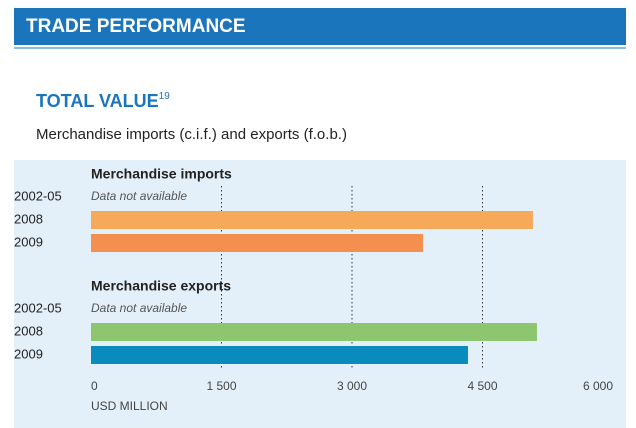 The height and width of the screenshot is (428, 636). Describe the element at coordinates (482, 386) in the screenshot. I see `x-tick-label: 4 500` at that location.